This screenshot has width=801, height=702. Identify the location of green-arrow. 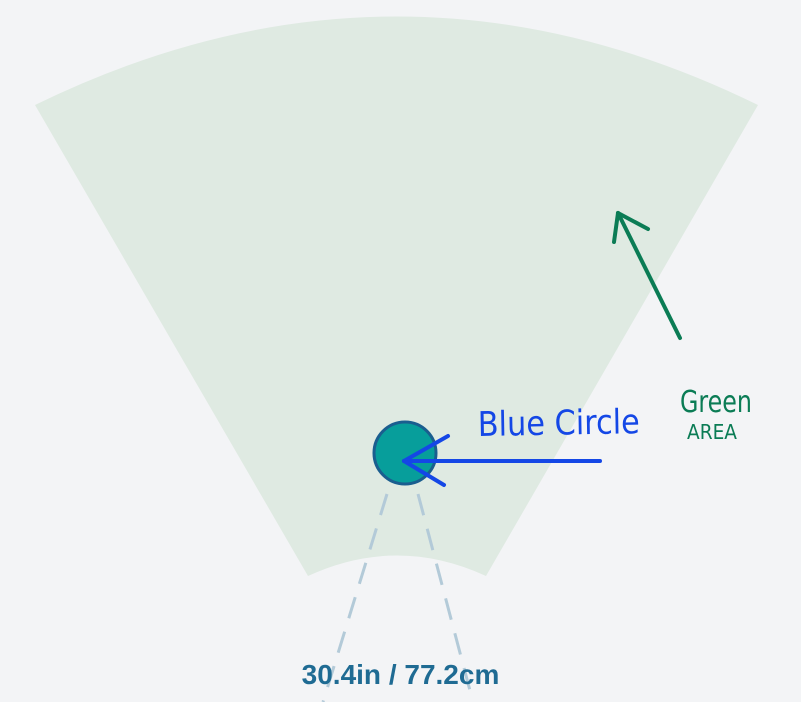
(647, 275).